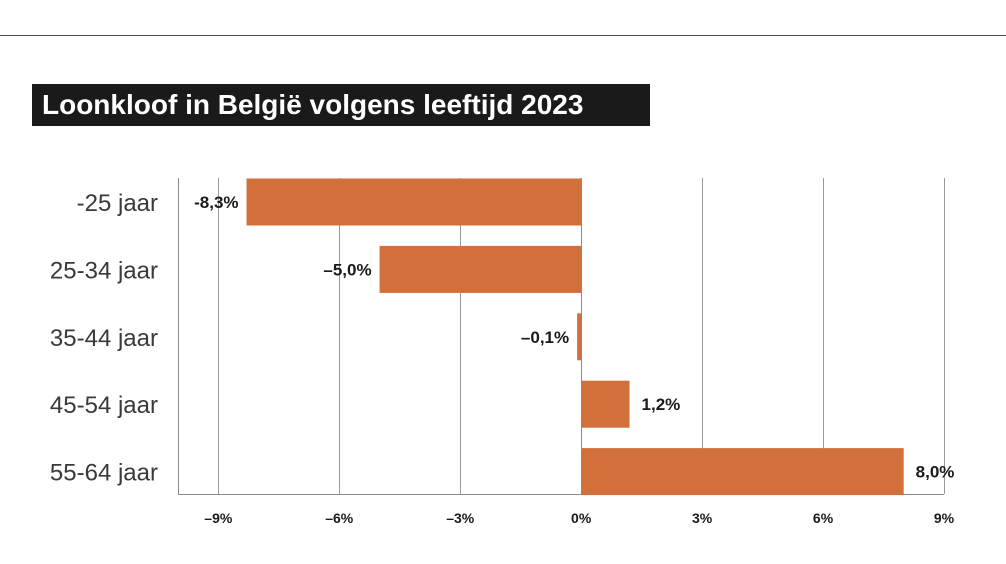 This screenshot has height=564, width=1006. Describe the element at coordinates (702, 518) in the screenshot. I see `x-tick-label: 3%` at that location.